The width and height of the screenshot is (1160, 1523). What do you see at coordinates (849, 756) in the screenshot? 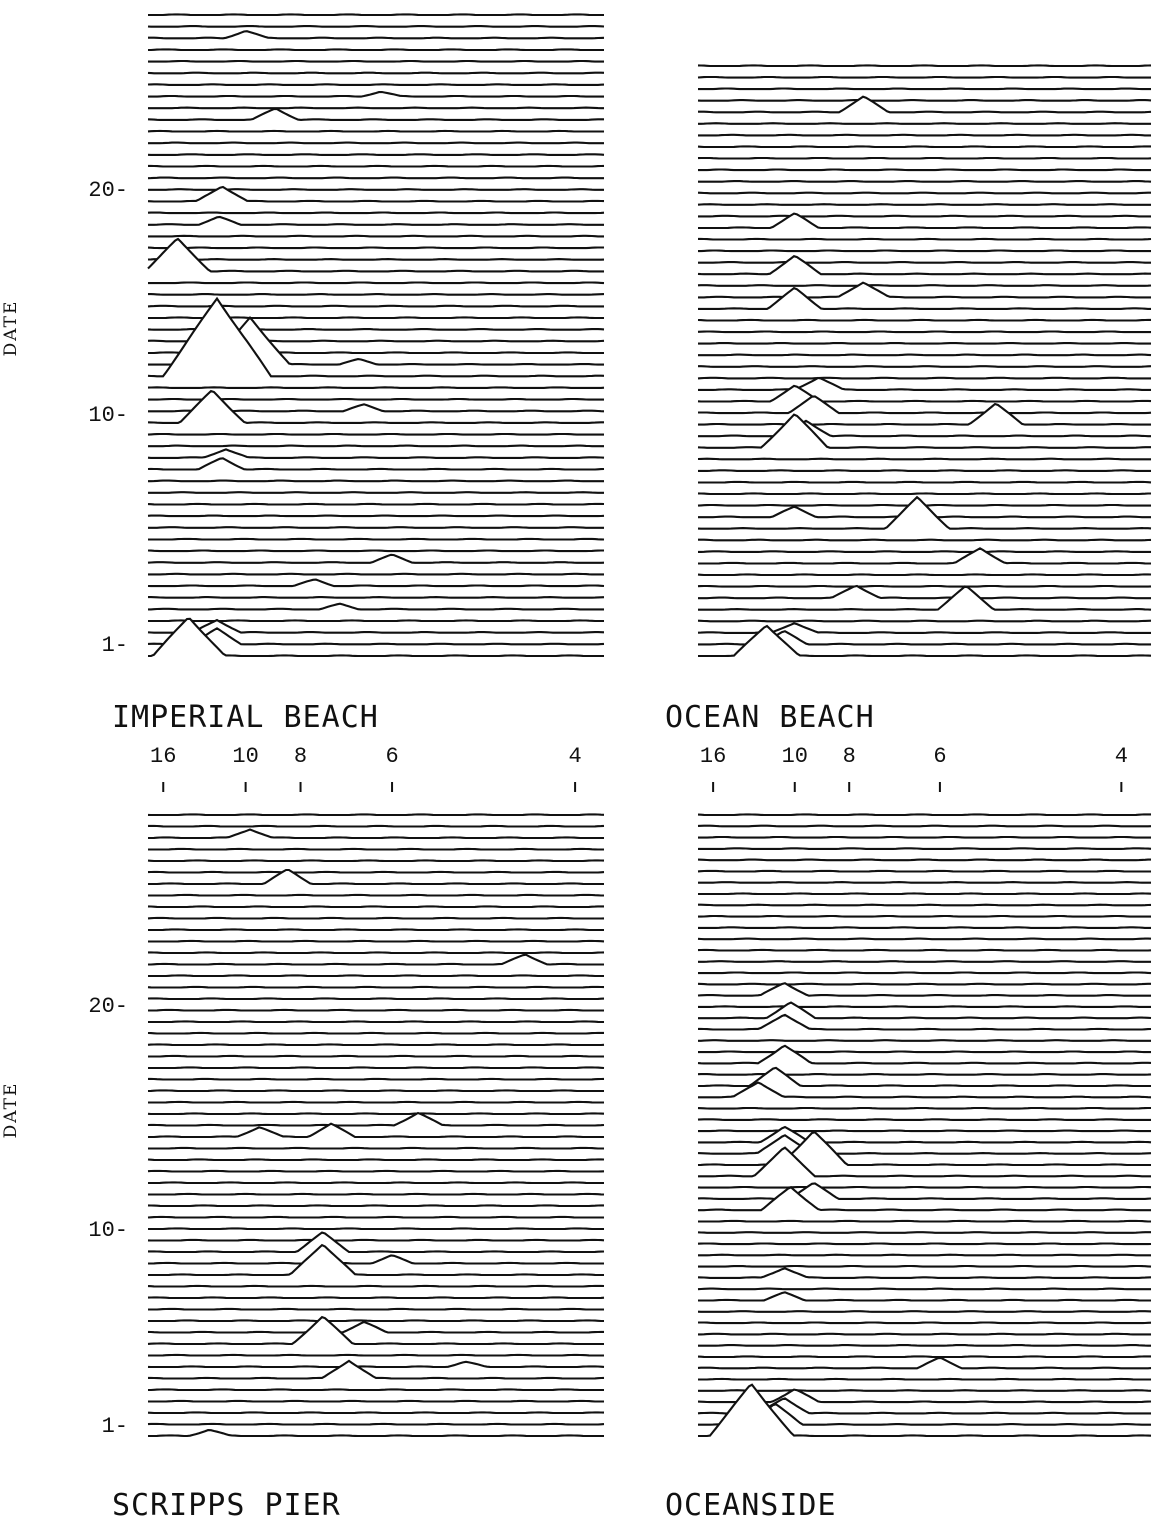
I see `x-tick-label: 8` at bounding box center [849, 756].